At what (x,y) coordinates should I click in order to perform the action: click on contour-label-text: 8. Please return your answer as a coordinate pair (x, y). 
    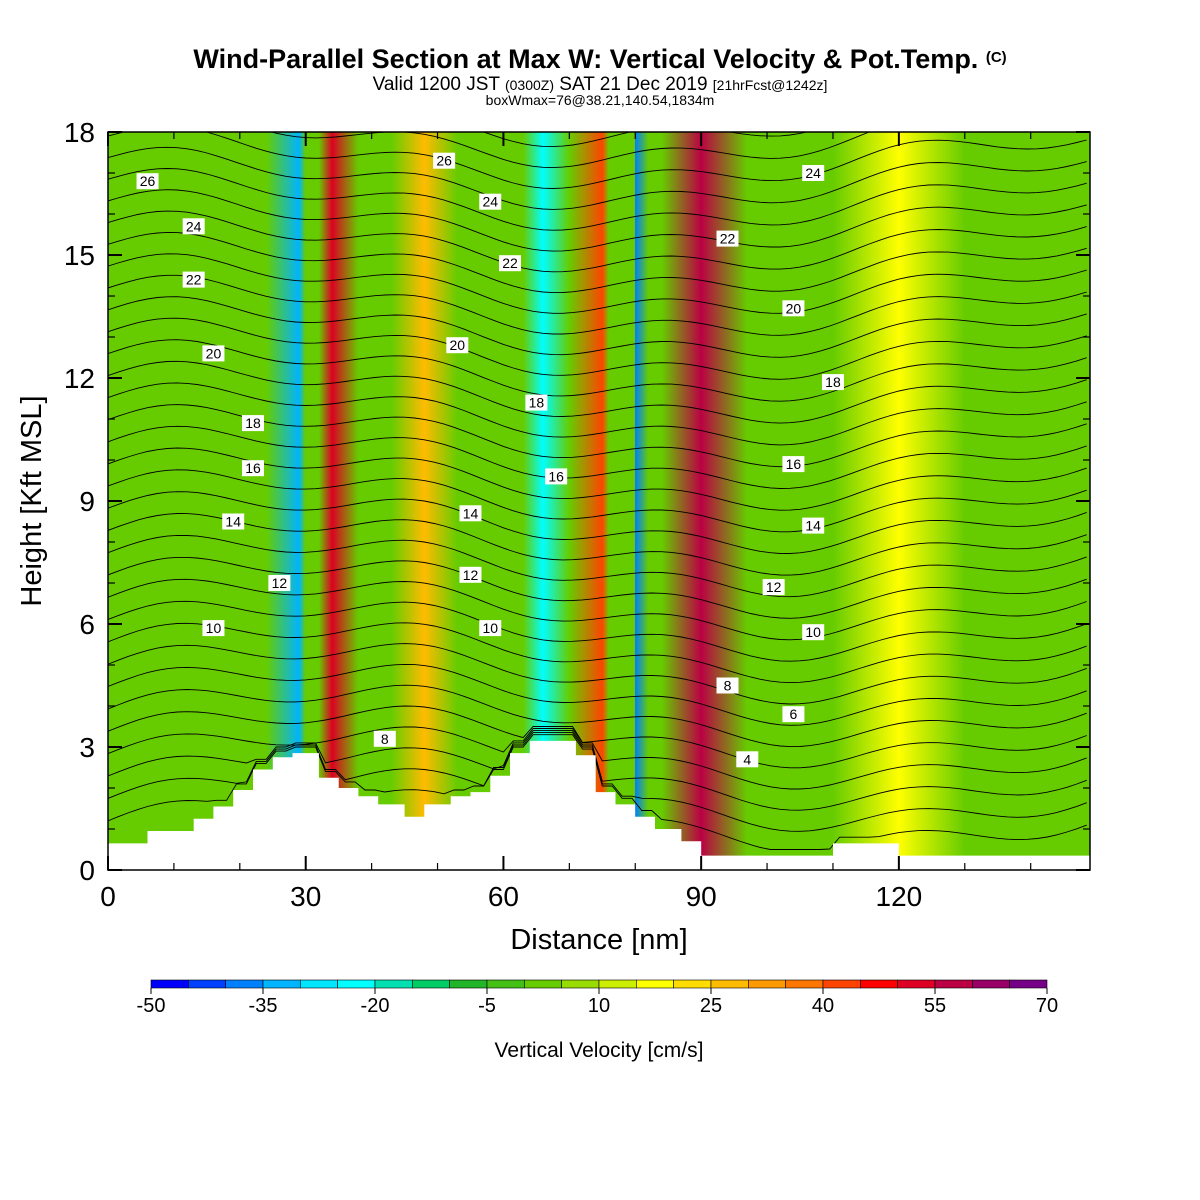
    Looking at the image, I should click on (385, 739).